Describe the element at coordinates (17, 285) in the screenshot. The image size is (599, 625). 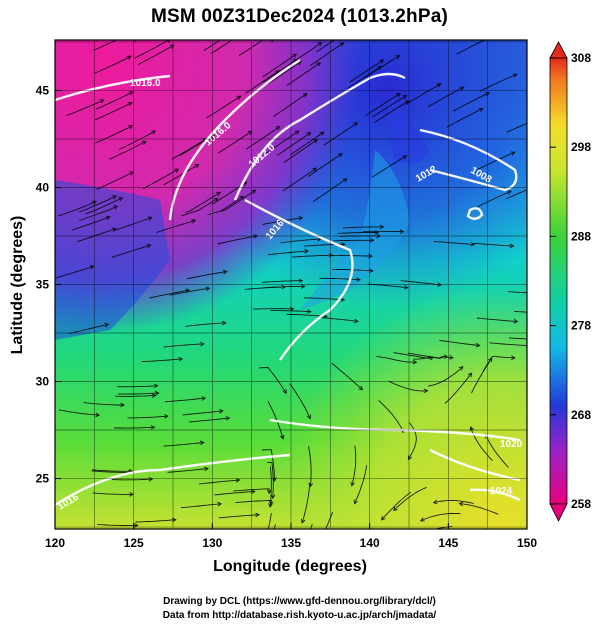
I see `y-axis-label: Latitude (degrees)` at that location.